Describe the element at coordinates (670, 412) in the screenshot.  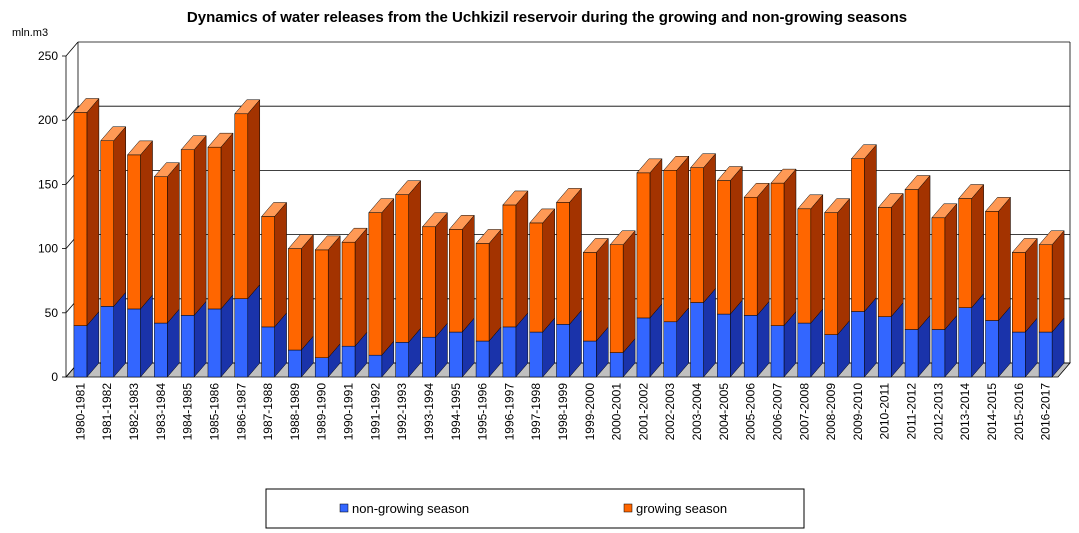
I see `x-tick-label: 2002-2003` at that location.